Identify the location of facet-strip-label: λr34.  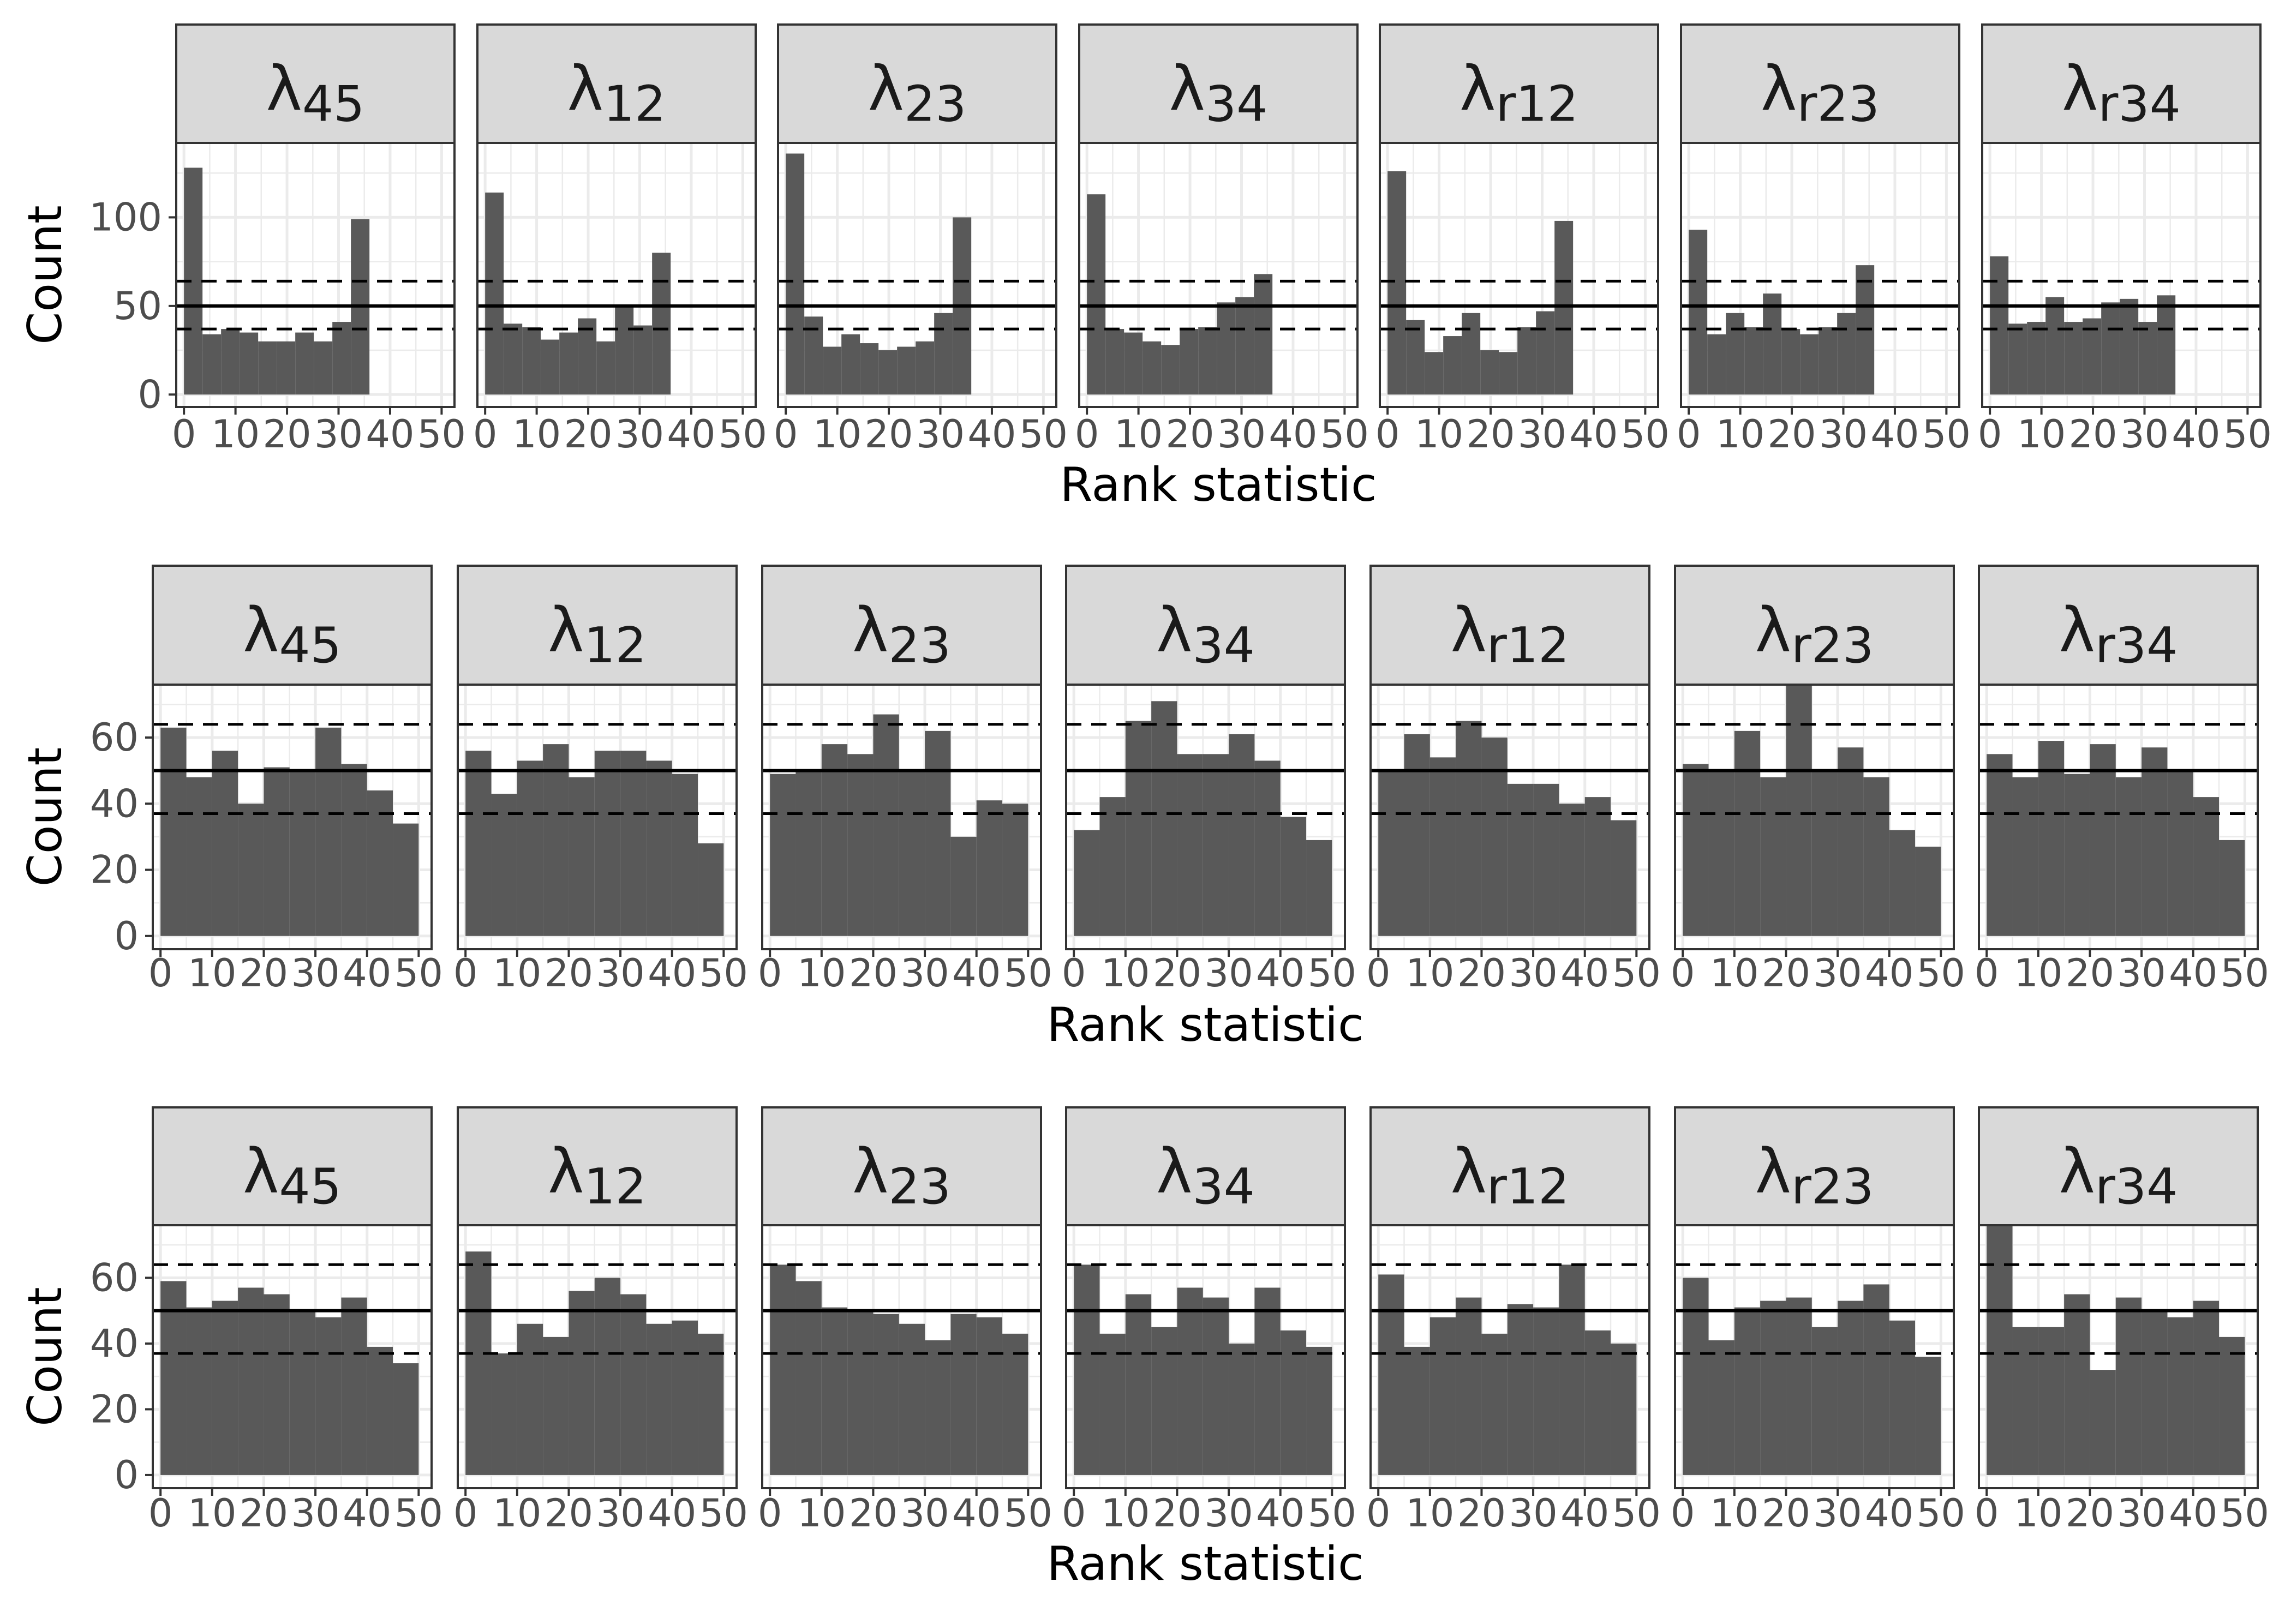
(2118, 634).